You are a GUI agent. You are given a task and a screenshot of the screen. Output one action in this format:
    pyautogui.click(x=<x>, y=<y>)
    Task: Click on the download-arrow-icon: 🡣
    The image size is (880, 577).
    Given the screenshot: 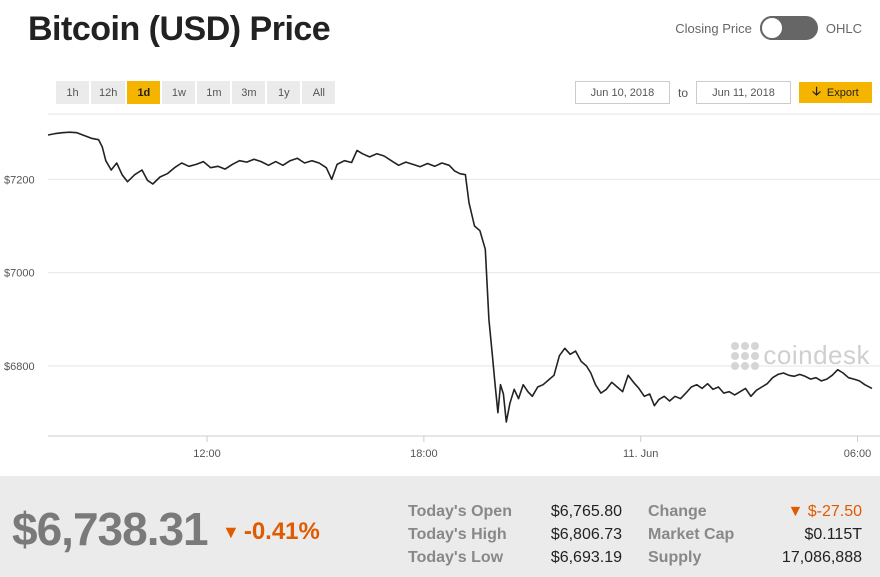 What is the action you would take?
    pyautogui.click(x=816, y=91)
    